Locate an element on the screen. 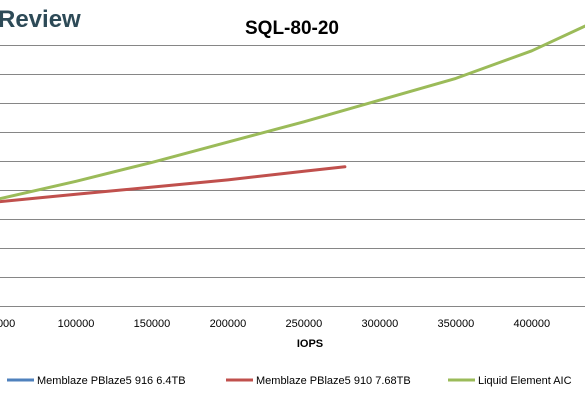  brand-logo-text: Review is located at coordinates (40, 19).